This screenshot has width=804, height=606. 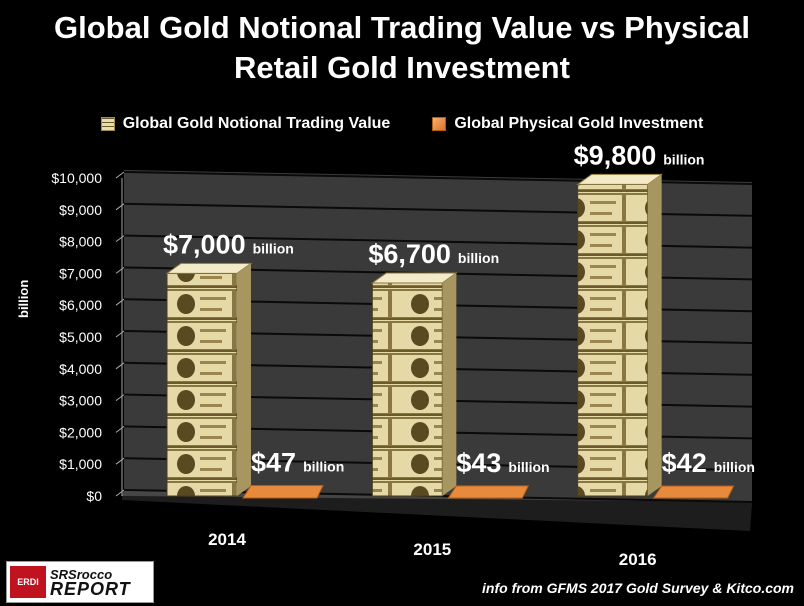 What do you see at coordinates (708, 463) in the screenshot?
I see `data-label-physical: $42 billion` at bounding box center [708, 463].